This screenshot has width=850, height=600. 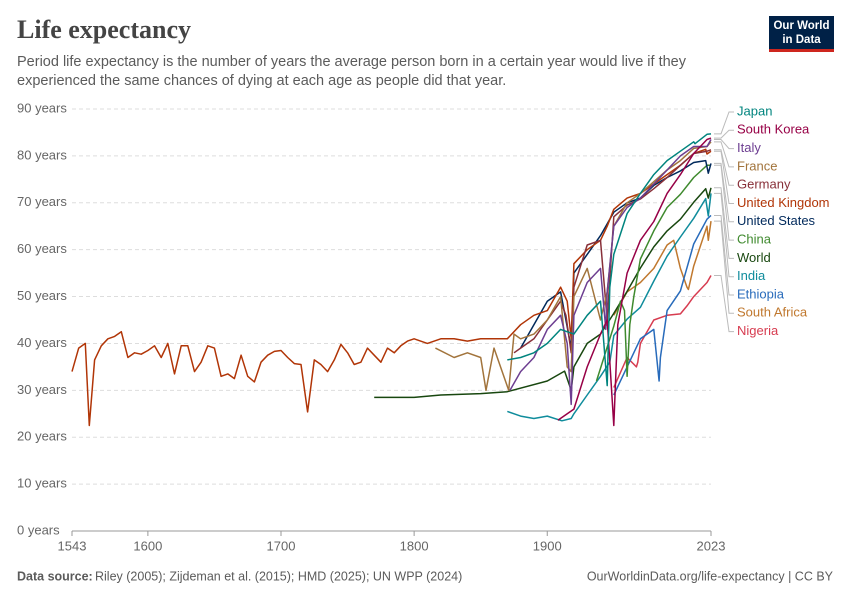 I want to click on logo-stripe, so click(x=801, y=50).